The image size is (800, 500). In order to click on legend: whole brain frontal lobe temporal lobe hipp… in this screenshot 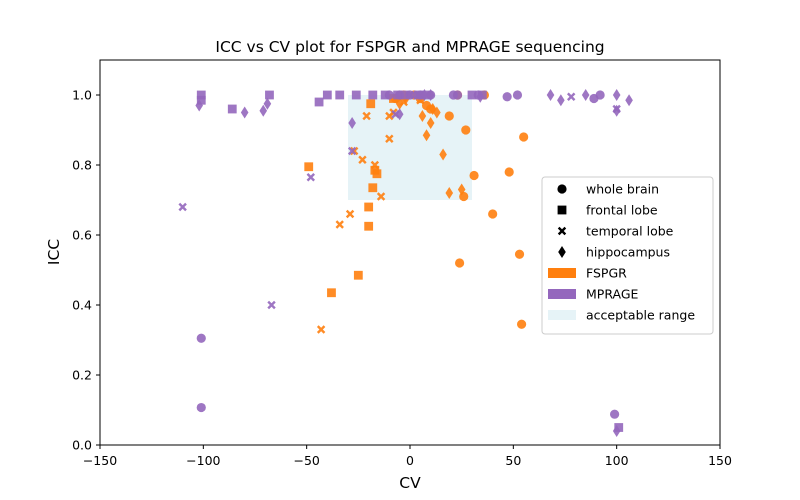, I will do `click(627, 255)`.